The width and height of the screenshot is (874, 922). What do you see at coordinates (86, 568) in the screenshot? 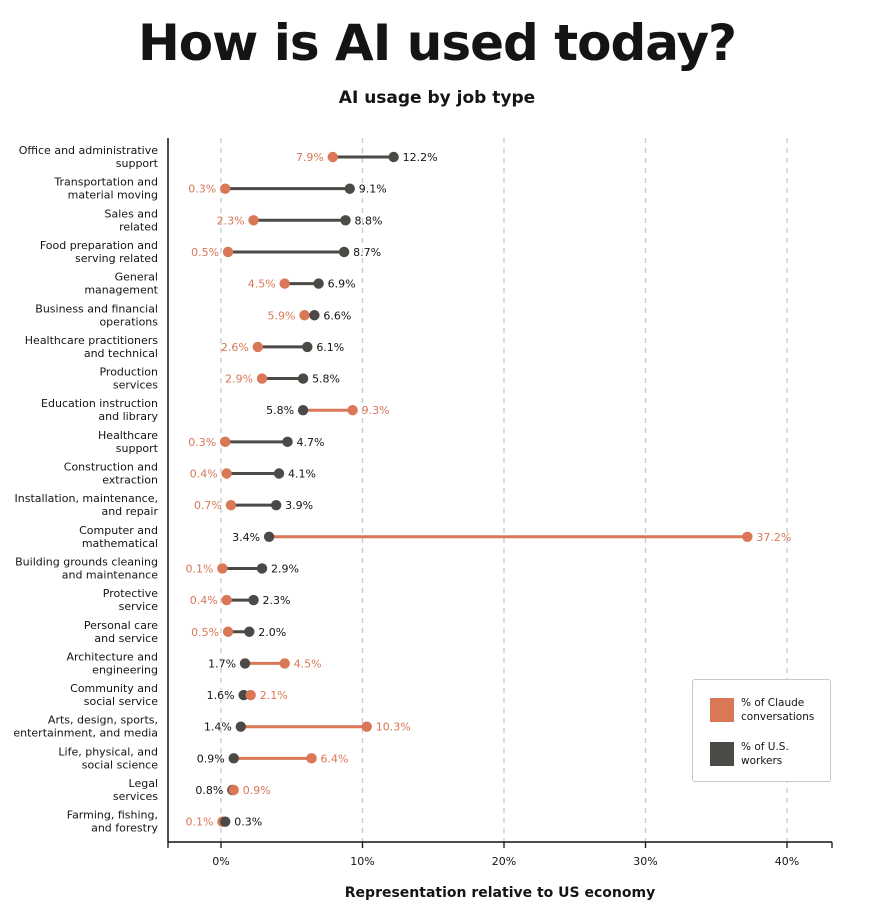
I see `category-label: Building grounds cleaning and maintenance` at bounding box center [86, 568].